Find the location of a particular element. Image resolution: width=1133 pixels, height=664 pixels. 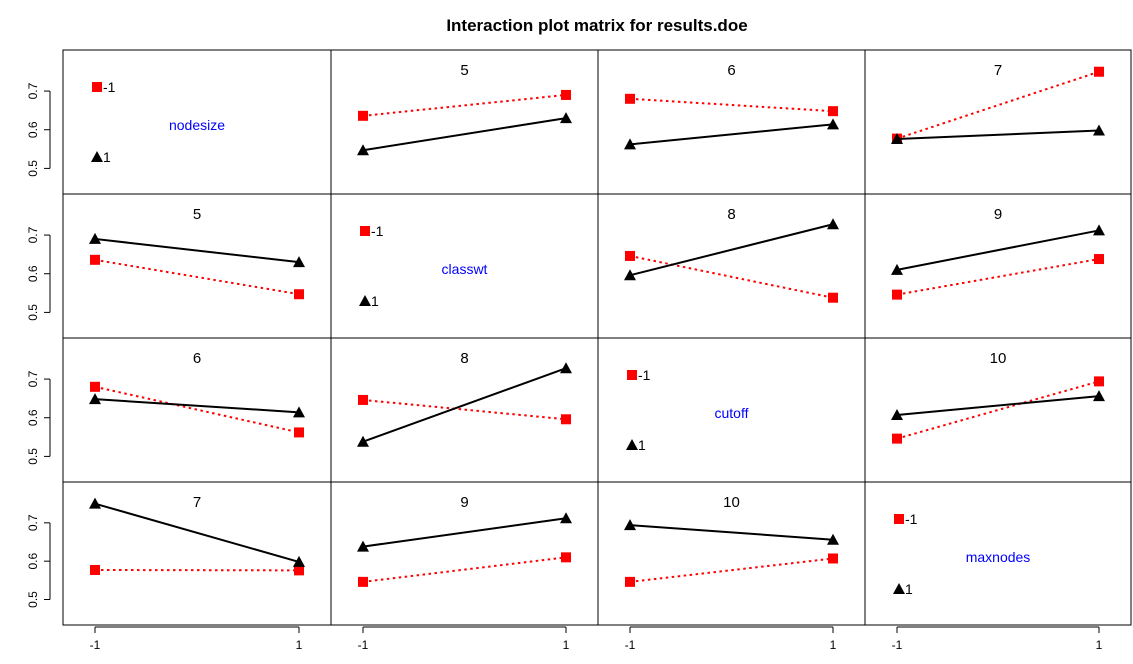

x-axes: -1 1 -1 1 -1 1 -1 1 is located at coordinates (596, 639).